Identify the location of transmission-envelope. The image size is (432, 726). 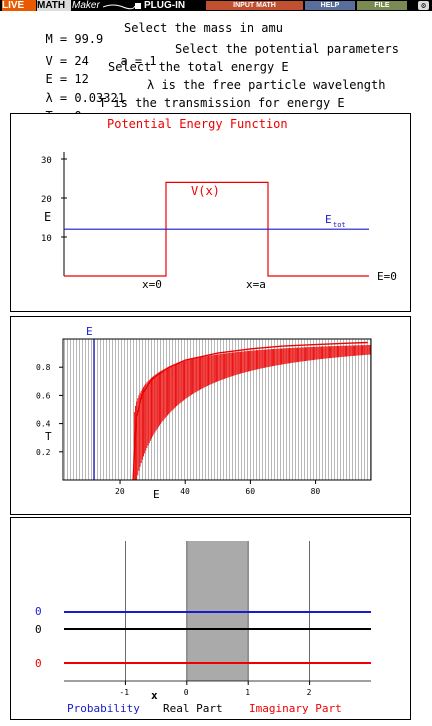
(250, 411).